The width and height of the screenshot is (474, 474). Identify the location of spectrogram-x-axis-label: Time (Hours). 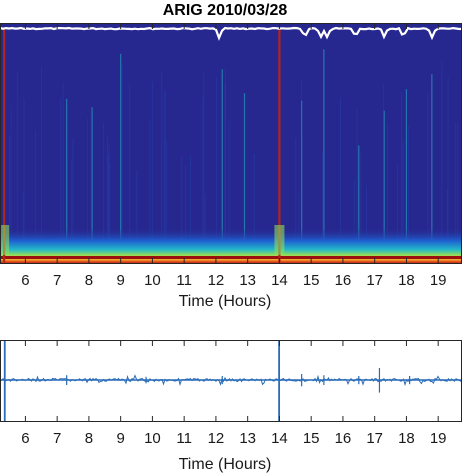
(225, 301).